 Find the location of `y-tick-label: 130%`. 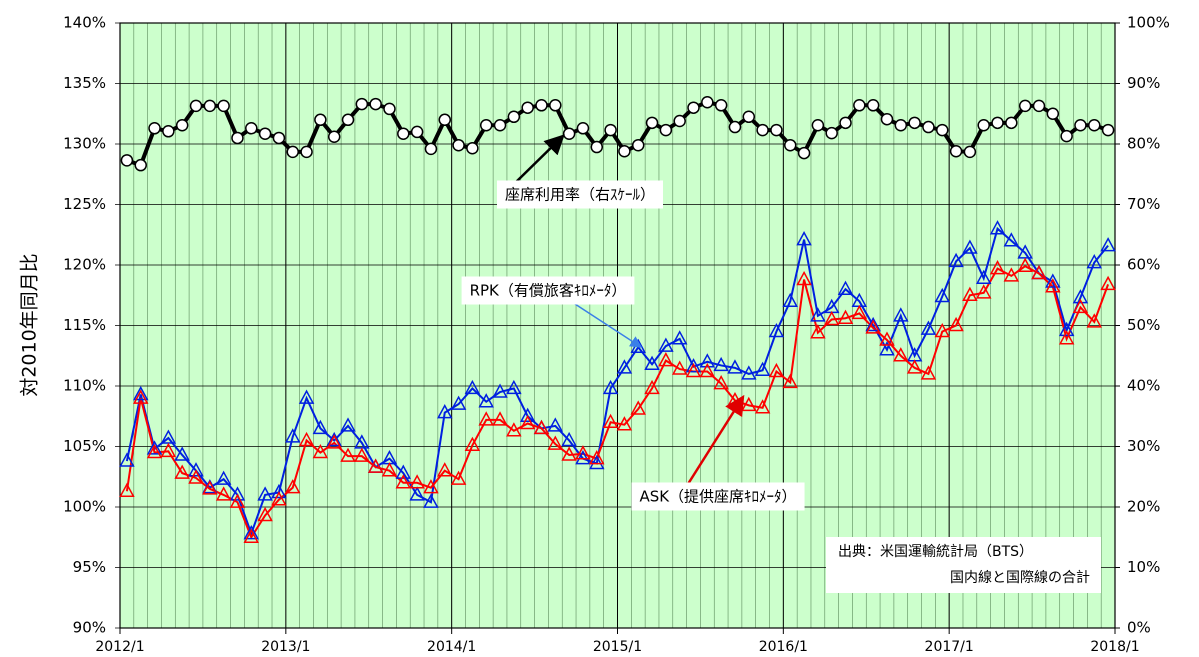

y-tick-label: 130% is located at coordinates (84, 144).